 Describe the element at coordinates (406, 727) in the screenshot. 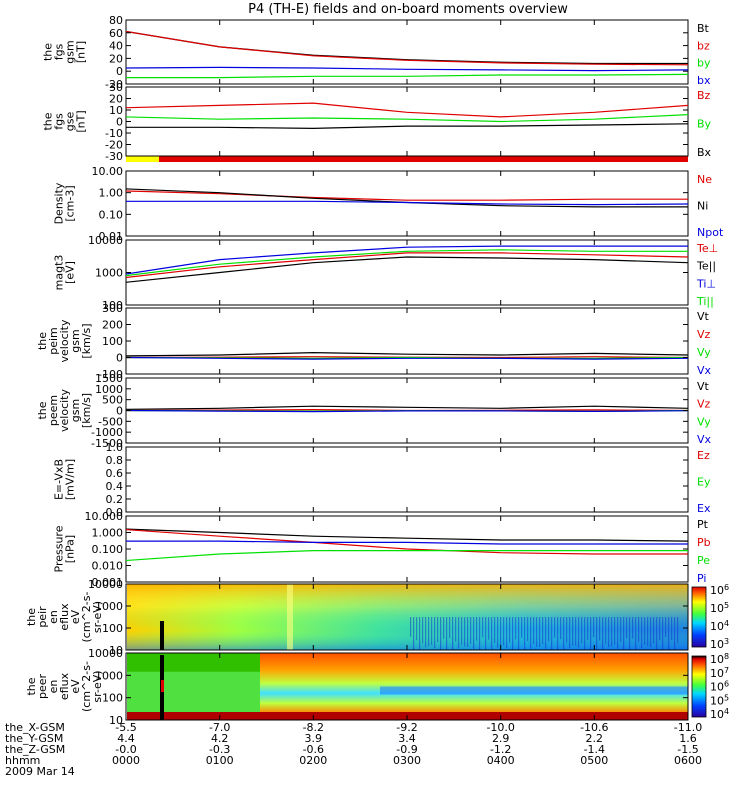

I see `footer-value: -9.2` at that location.